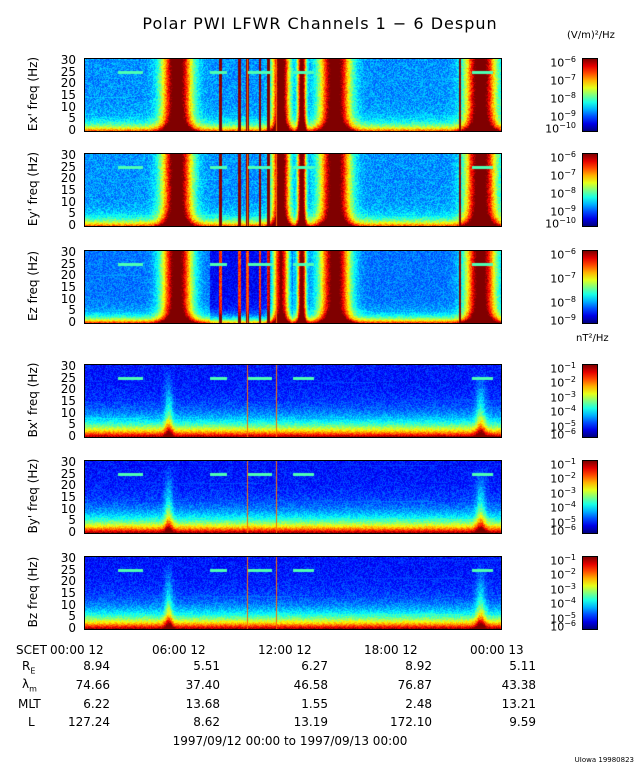  Describe the element at coordinates (411, 722) in the screenshot. I see `ephemeris-value: 172.10` at that location.